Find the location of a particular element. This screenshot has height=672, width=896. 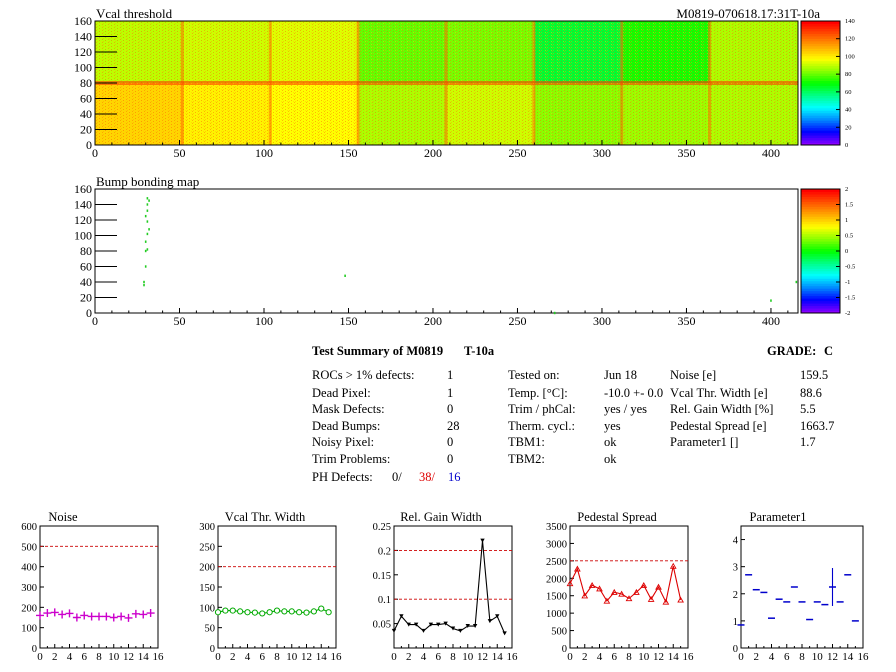

x-tick-label: 150 is located at coordinates (348, 153).